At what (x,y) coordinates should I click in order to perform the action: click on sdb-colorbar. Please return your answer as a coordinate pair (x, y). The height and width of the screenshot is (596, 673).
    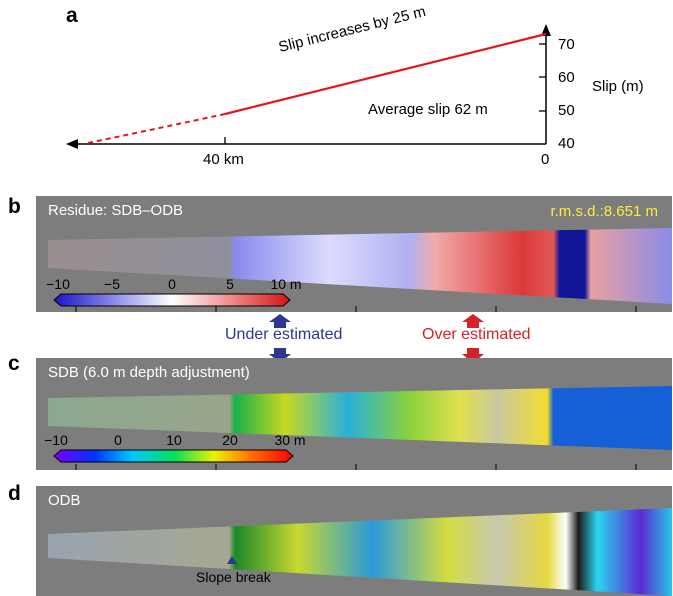
    Looking at the image, I should click on (173, 456).